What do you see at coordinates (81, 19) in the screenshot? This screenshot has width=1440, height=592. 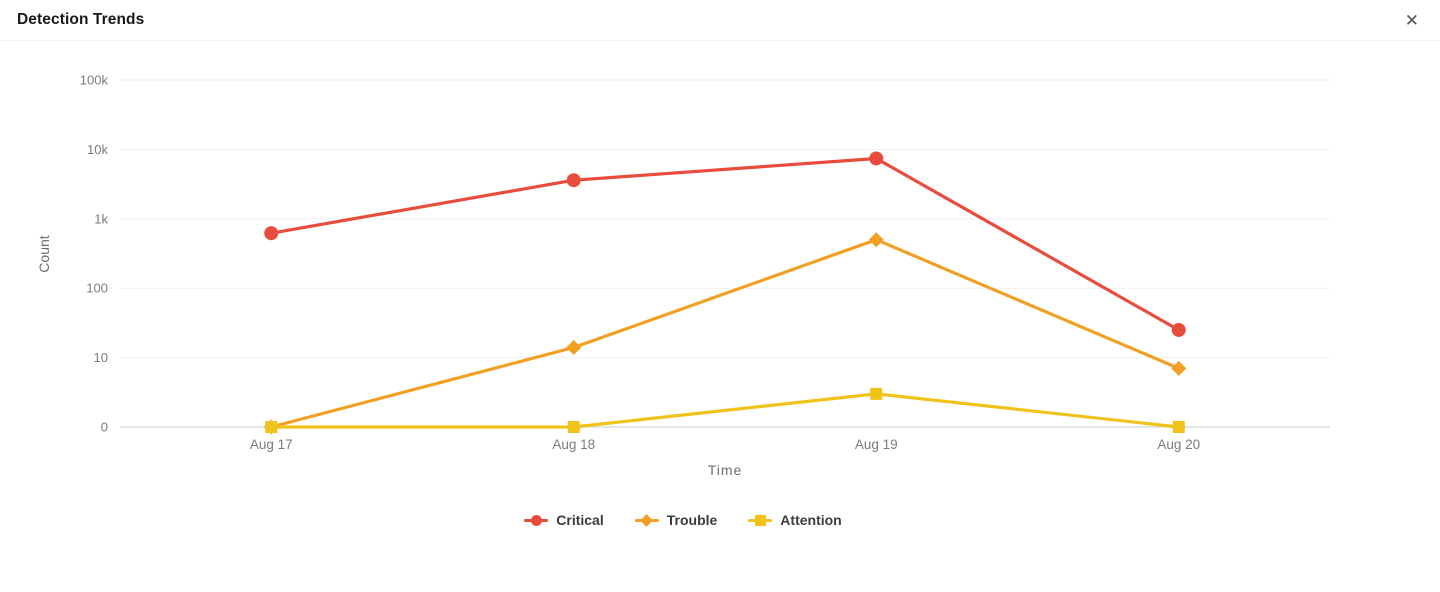 I see `dialog-title: Detection Trends` at bounding box center [81, 19].